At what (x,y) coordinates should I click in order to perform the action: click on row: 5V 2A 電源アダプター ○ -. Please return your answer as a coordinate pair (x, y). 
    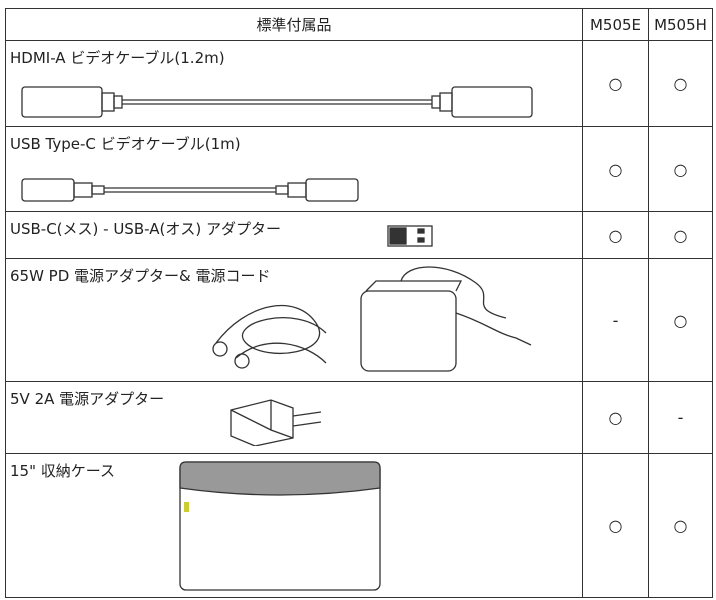
    Looking at the image, I should click on (359, 417).